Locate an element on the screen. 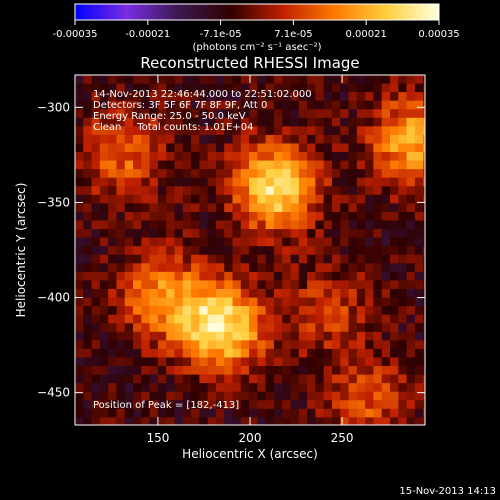  x-tick-label: 200 is located at coordinates (250, 438).